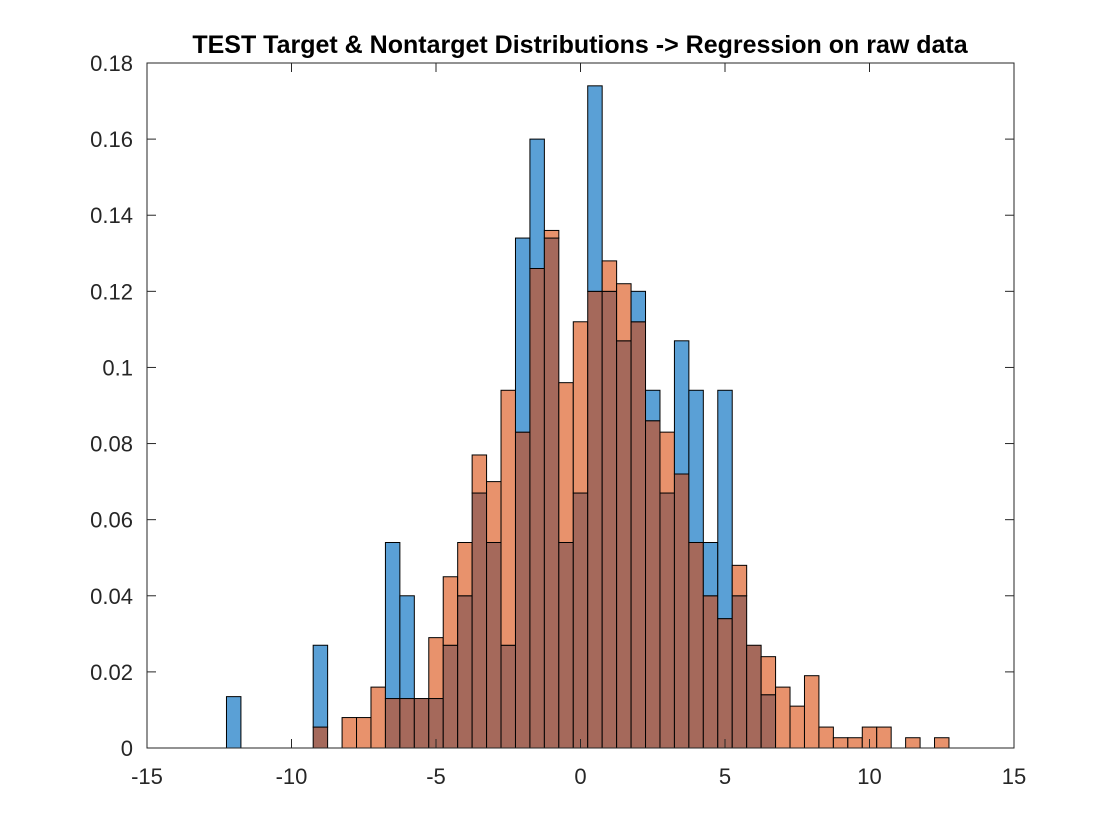 The height and width of the screenshot is (840, 1120). Describe the element at coordinates (111, 139) in the screenshot. I see `y-tick-label: 0.16` at that location.